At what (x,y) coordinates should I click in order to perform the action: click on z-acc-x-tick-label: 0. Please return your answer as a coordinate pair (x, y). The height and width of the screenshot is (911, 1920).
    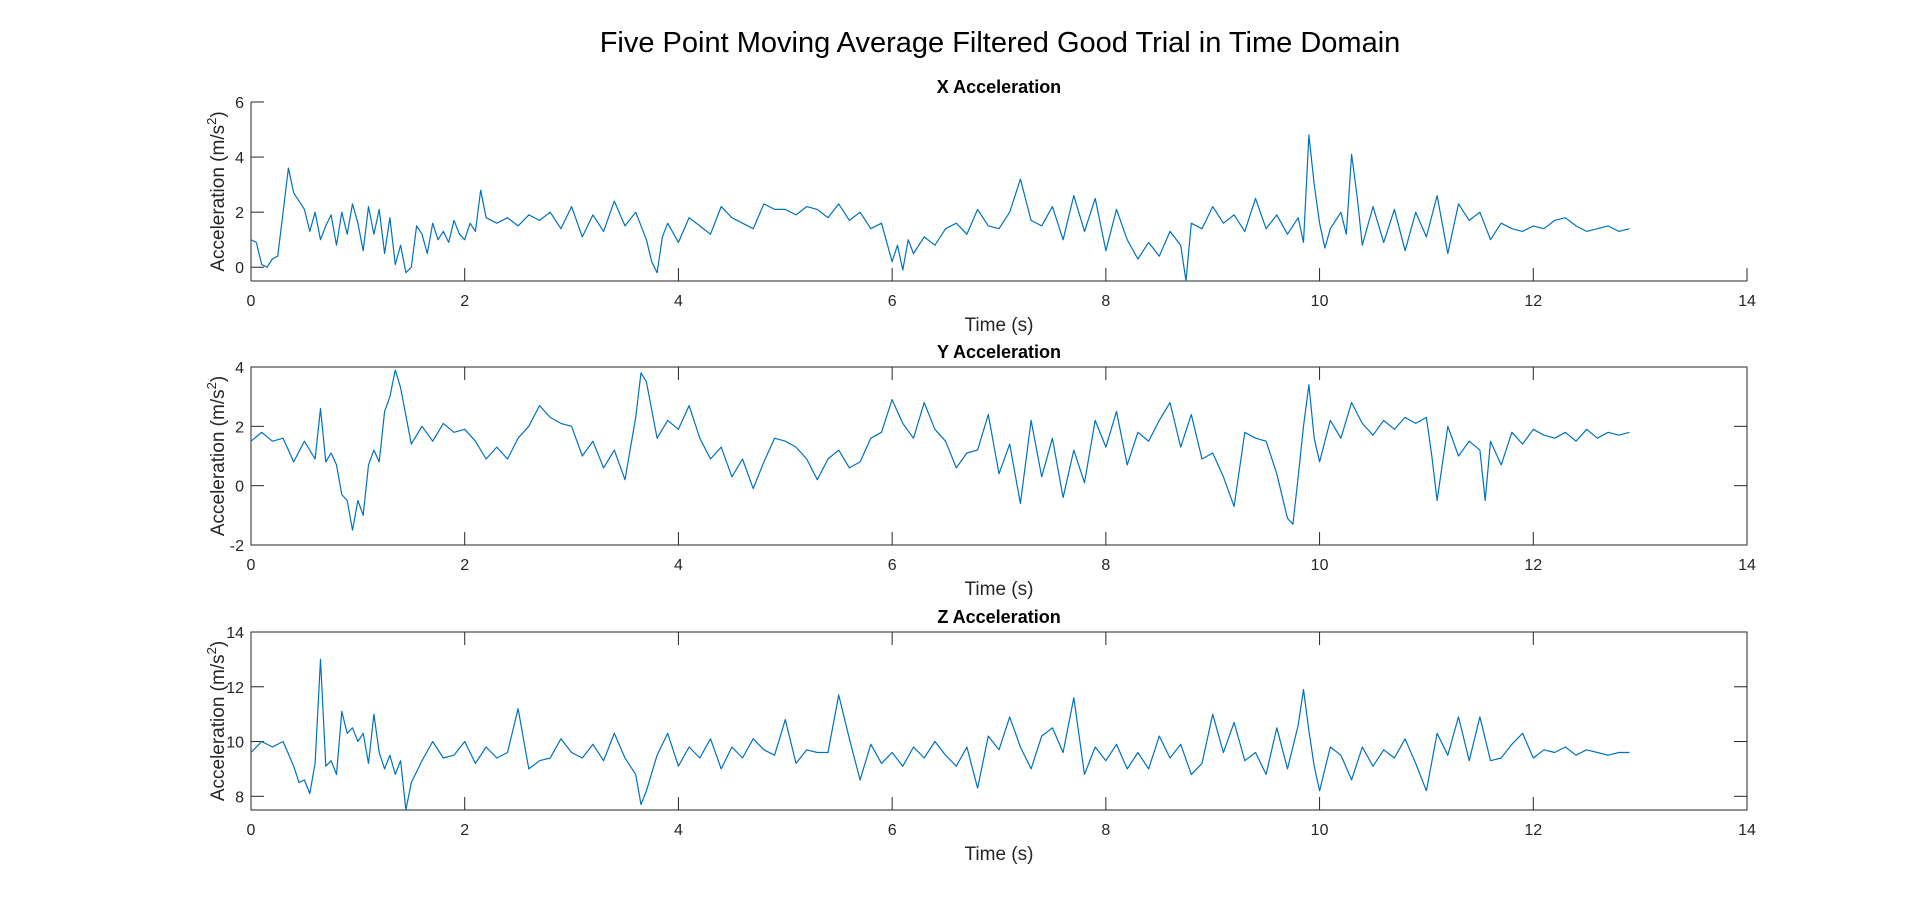
    Looking at the image, I should click on (251, 830).